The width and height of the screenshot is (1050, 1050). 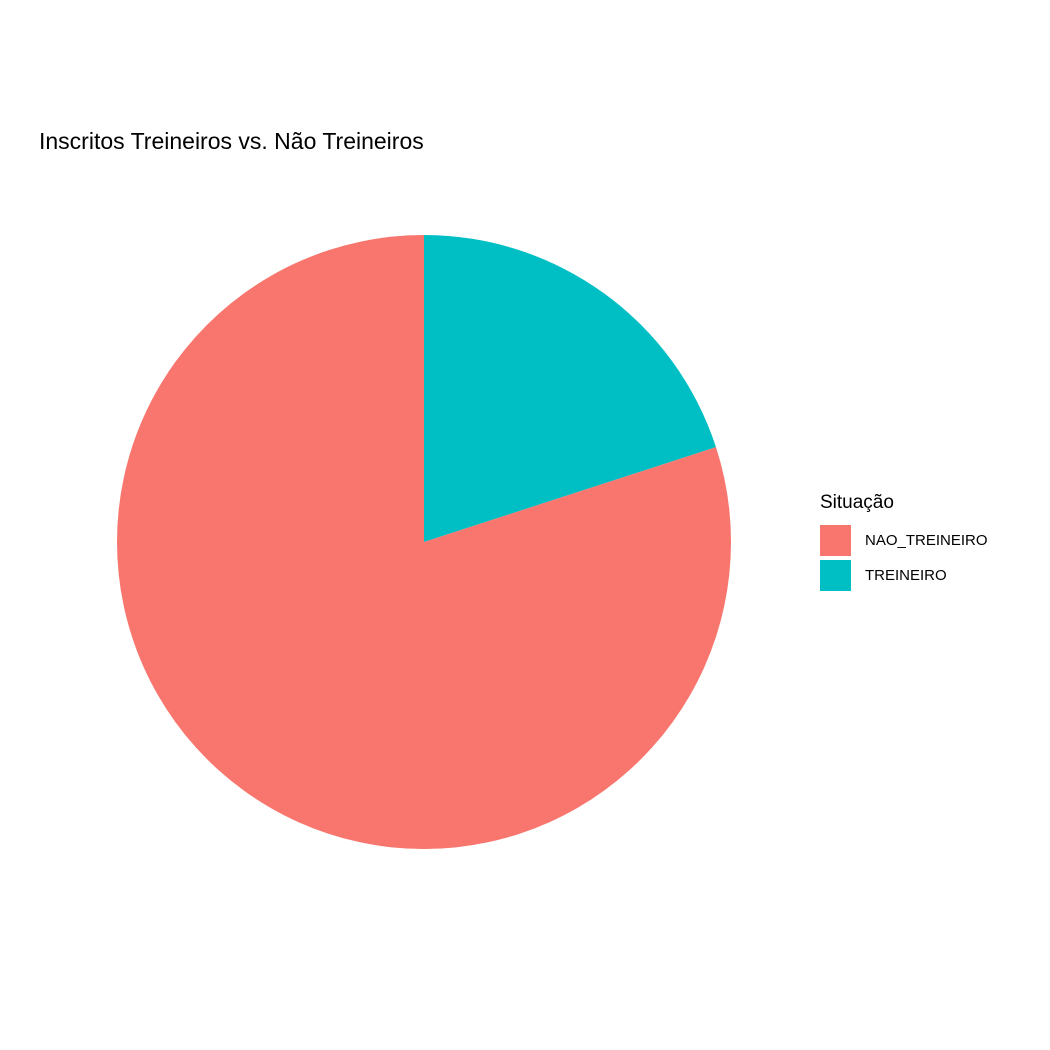 I want to click on legend-key-nao-treineiro, so click(x=835, y=540).